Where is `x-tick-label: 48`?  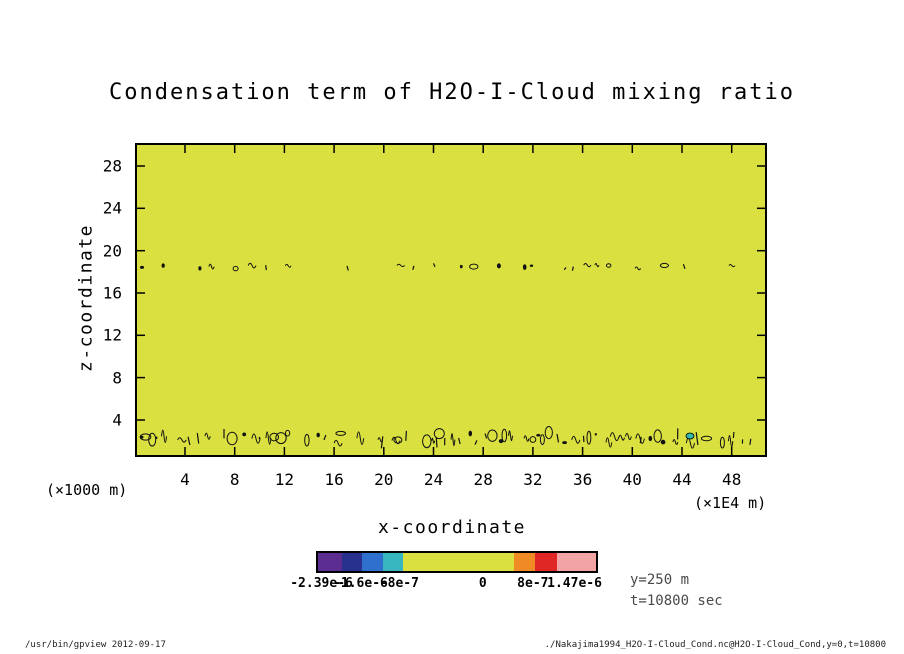
x-tick-label: 48 is located at coordinates (732, 479).